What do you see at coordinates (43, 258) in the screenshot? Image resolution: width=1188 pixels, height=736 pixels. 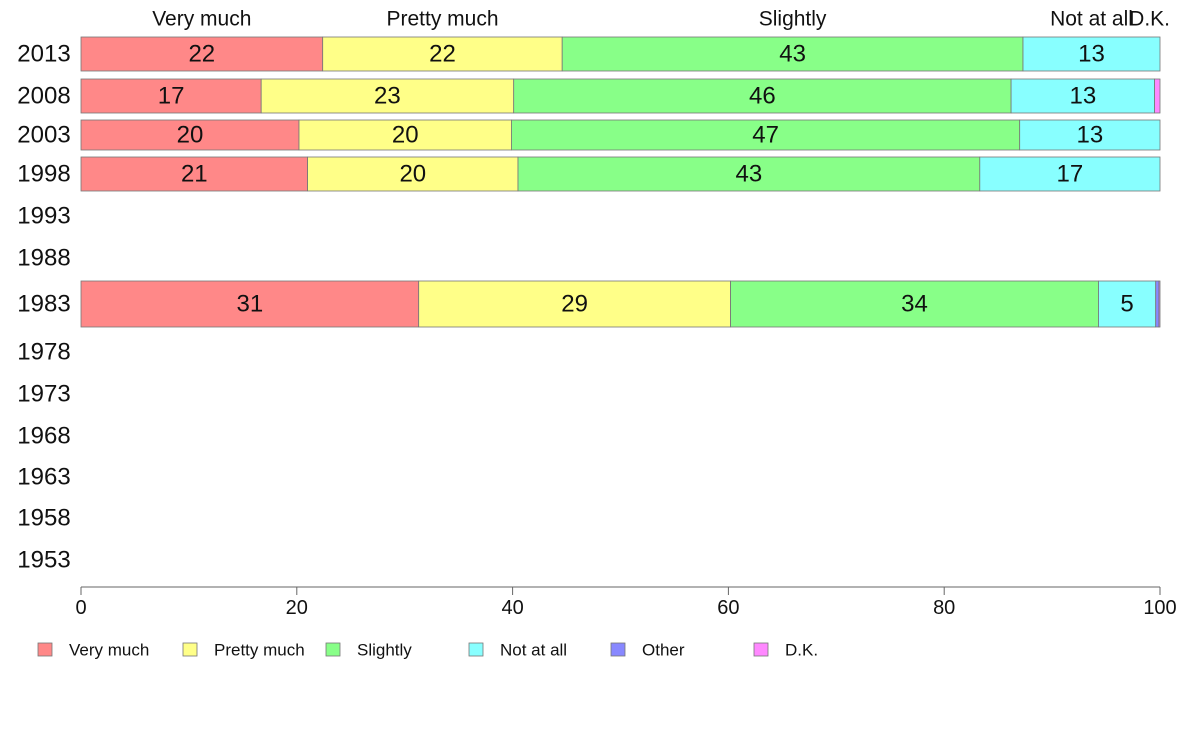 I see `year-label-1988: 1988` at bounding box center [43, 258].